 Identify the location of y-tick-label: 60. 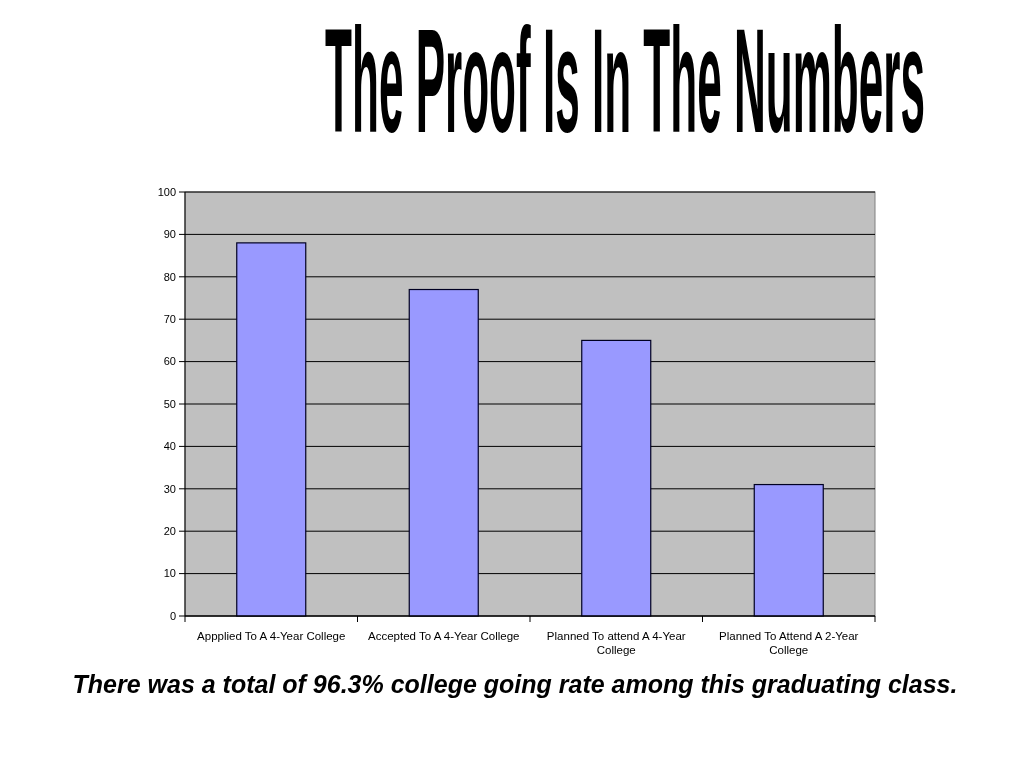
(169, 361).